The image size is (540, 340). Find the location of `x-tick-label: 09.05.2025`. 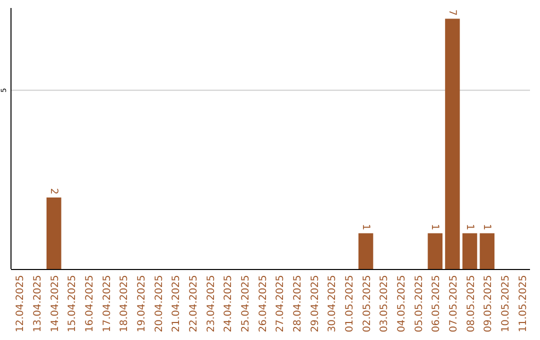

x-tick-label: 09.05.2025 is located at coordinates (488, 303).